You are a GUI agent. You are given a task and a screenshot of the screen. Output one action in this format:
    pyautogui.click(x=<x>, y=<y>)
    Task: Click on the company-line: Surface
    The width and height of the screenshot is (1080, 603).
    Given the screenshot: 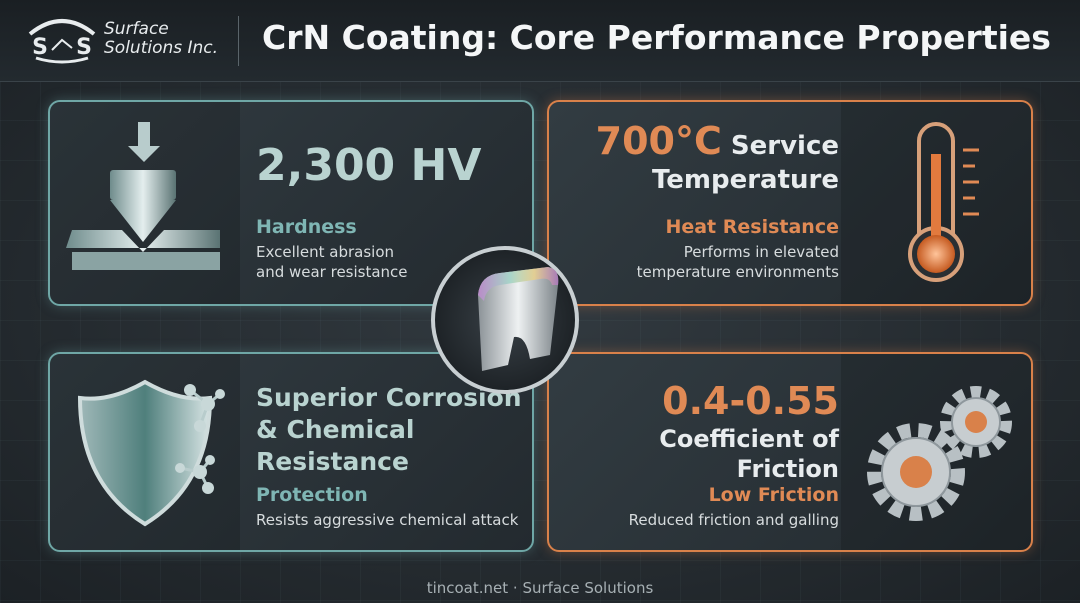 What is the action you would take?
    pyautogui.click(x=136, y=29)
    